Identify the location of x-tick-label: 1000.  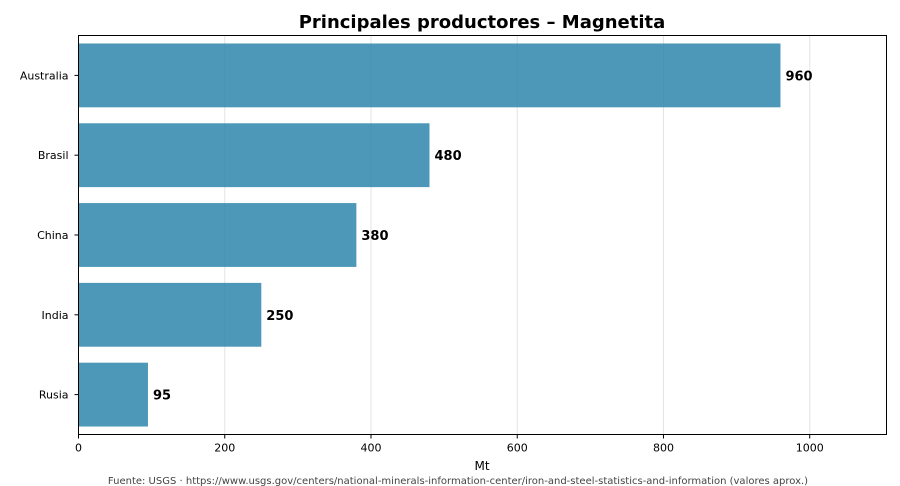
(810, 448).